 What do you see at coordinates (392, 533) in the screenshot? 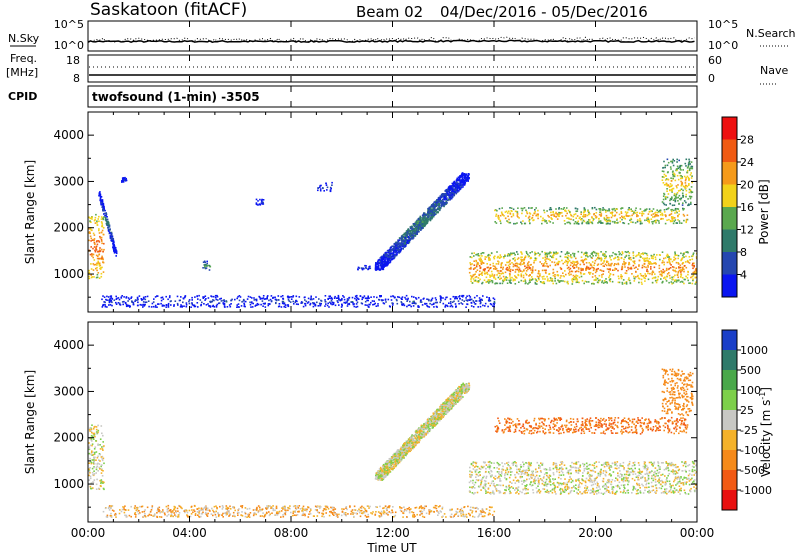
I see `x-tick-label: 12:00` at bounding box center [392, 533].